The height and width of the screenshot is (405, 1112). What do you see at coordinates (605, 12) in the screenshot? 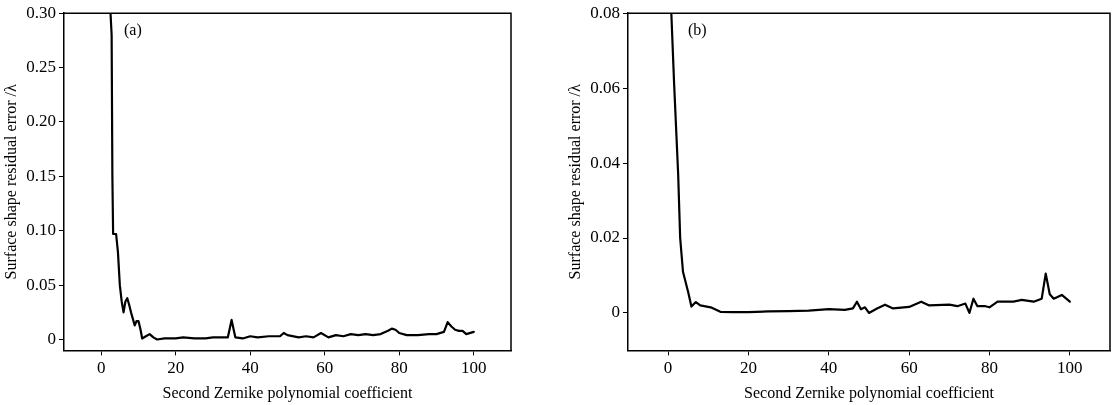
I see `y-tick-label: 0.08` at bounding box center [605, 12].